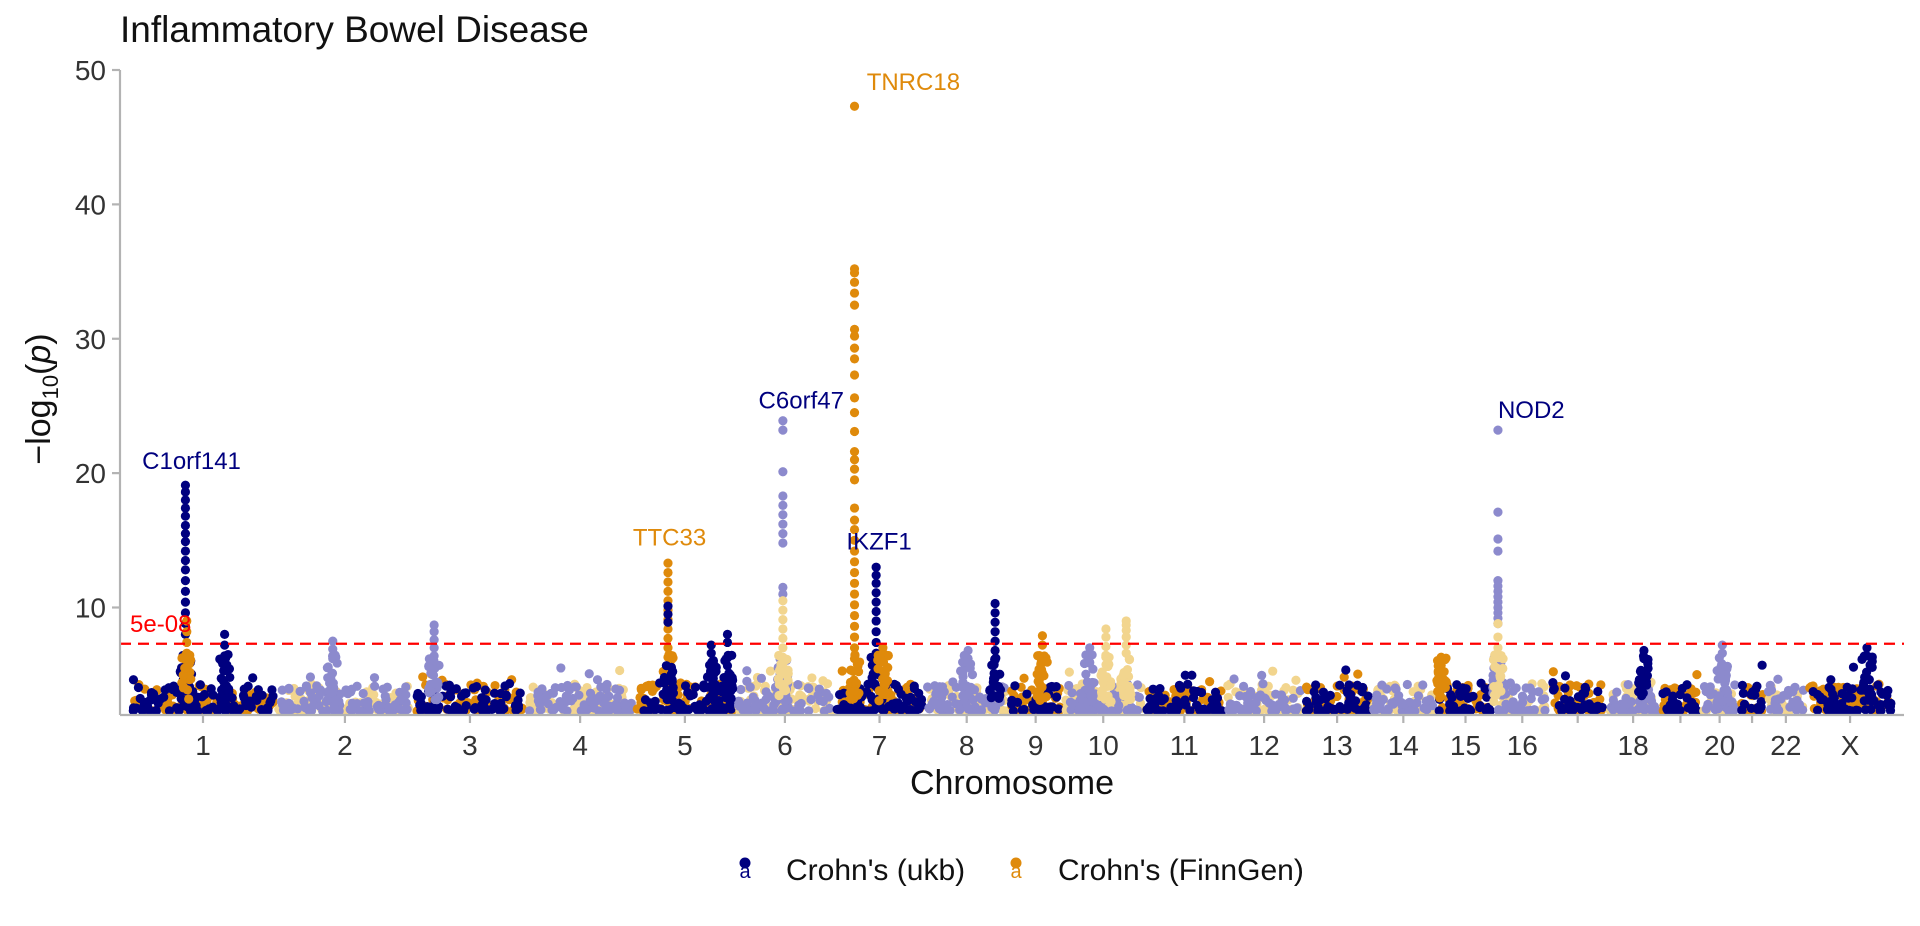 The height and width of the screenshot is (926, 1920). Describe the element at coordinates (50, 387) in the screenshot. I see `y-axis-title-subscript: 10` at that location.